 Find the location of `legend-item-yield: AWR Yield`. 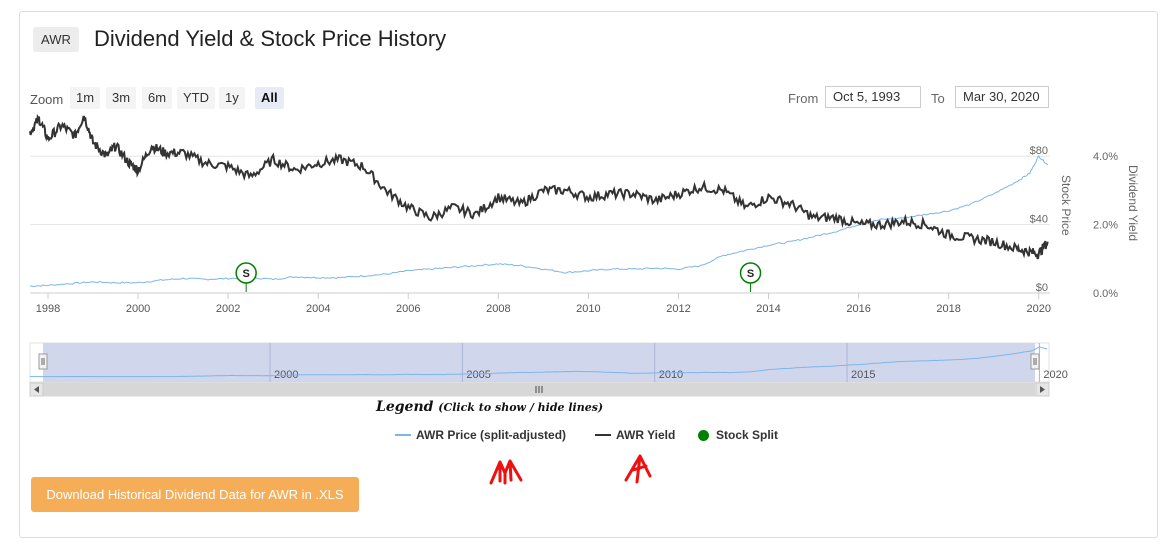

legend-item-yield: AWR Yield is located at coordinates (635, 435).